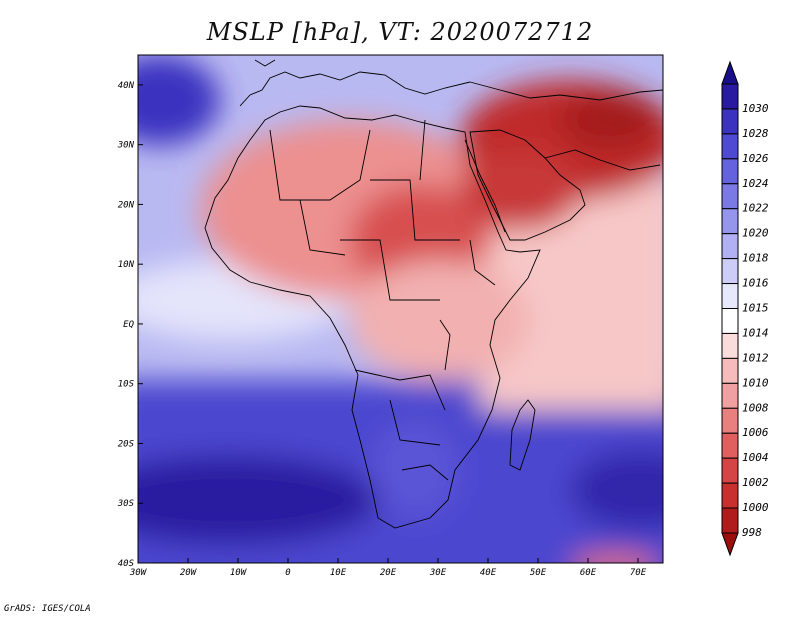 The image size is (800, 618). What do you see at coordinates (126, 146) in the screenshot?
I see `lat-tick-label: 30N` at bounding box center [126, 146].